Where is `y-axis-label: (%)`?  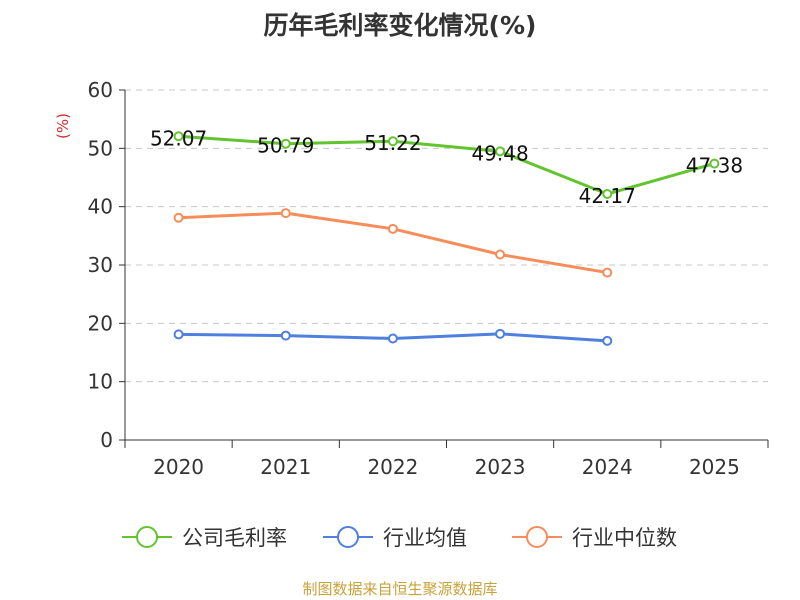 y-axis-label: (%) is located at coordinates (63, 126).